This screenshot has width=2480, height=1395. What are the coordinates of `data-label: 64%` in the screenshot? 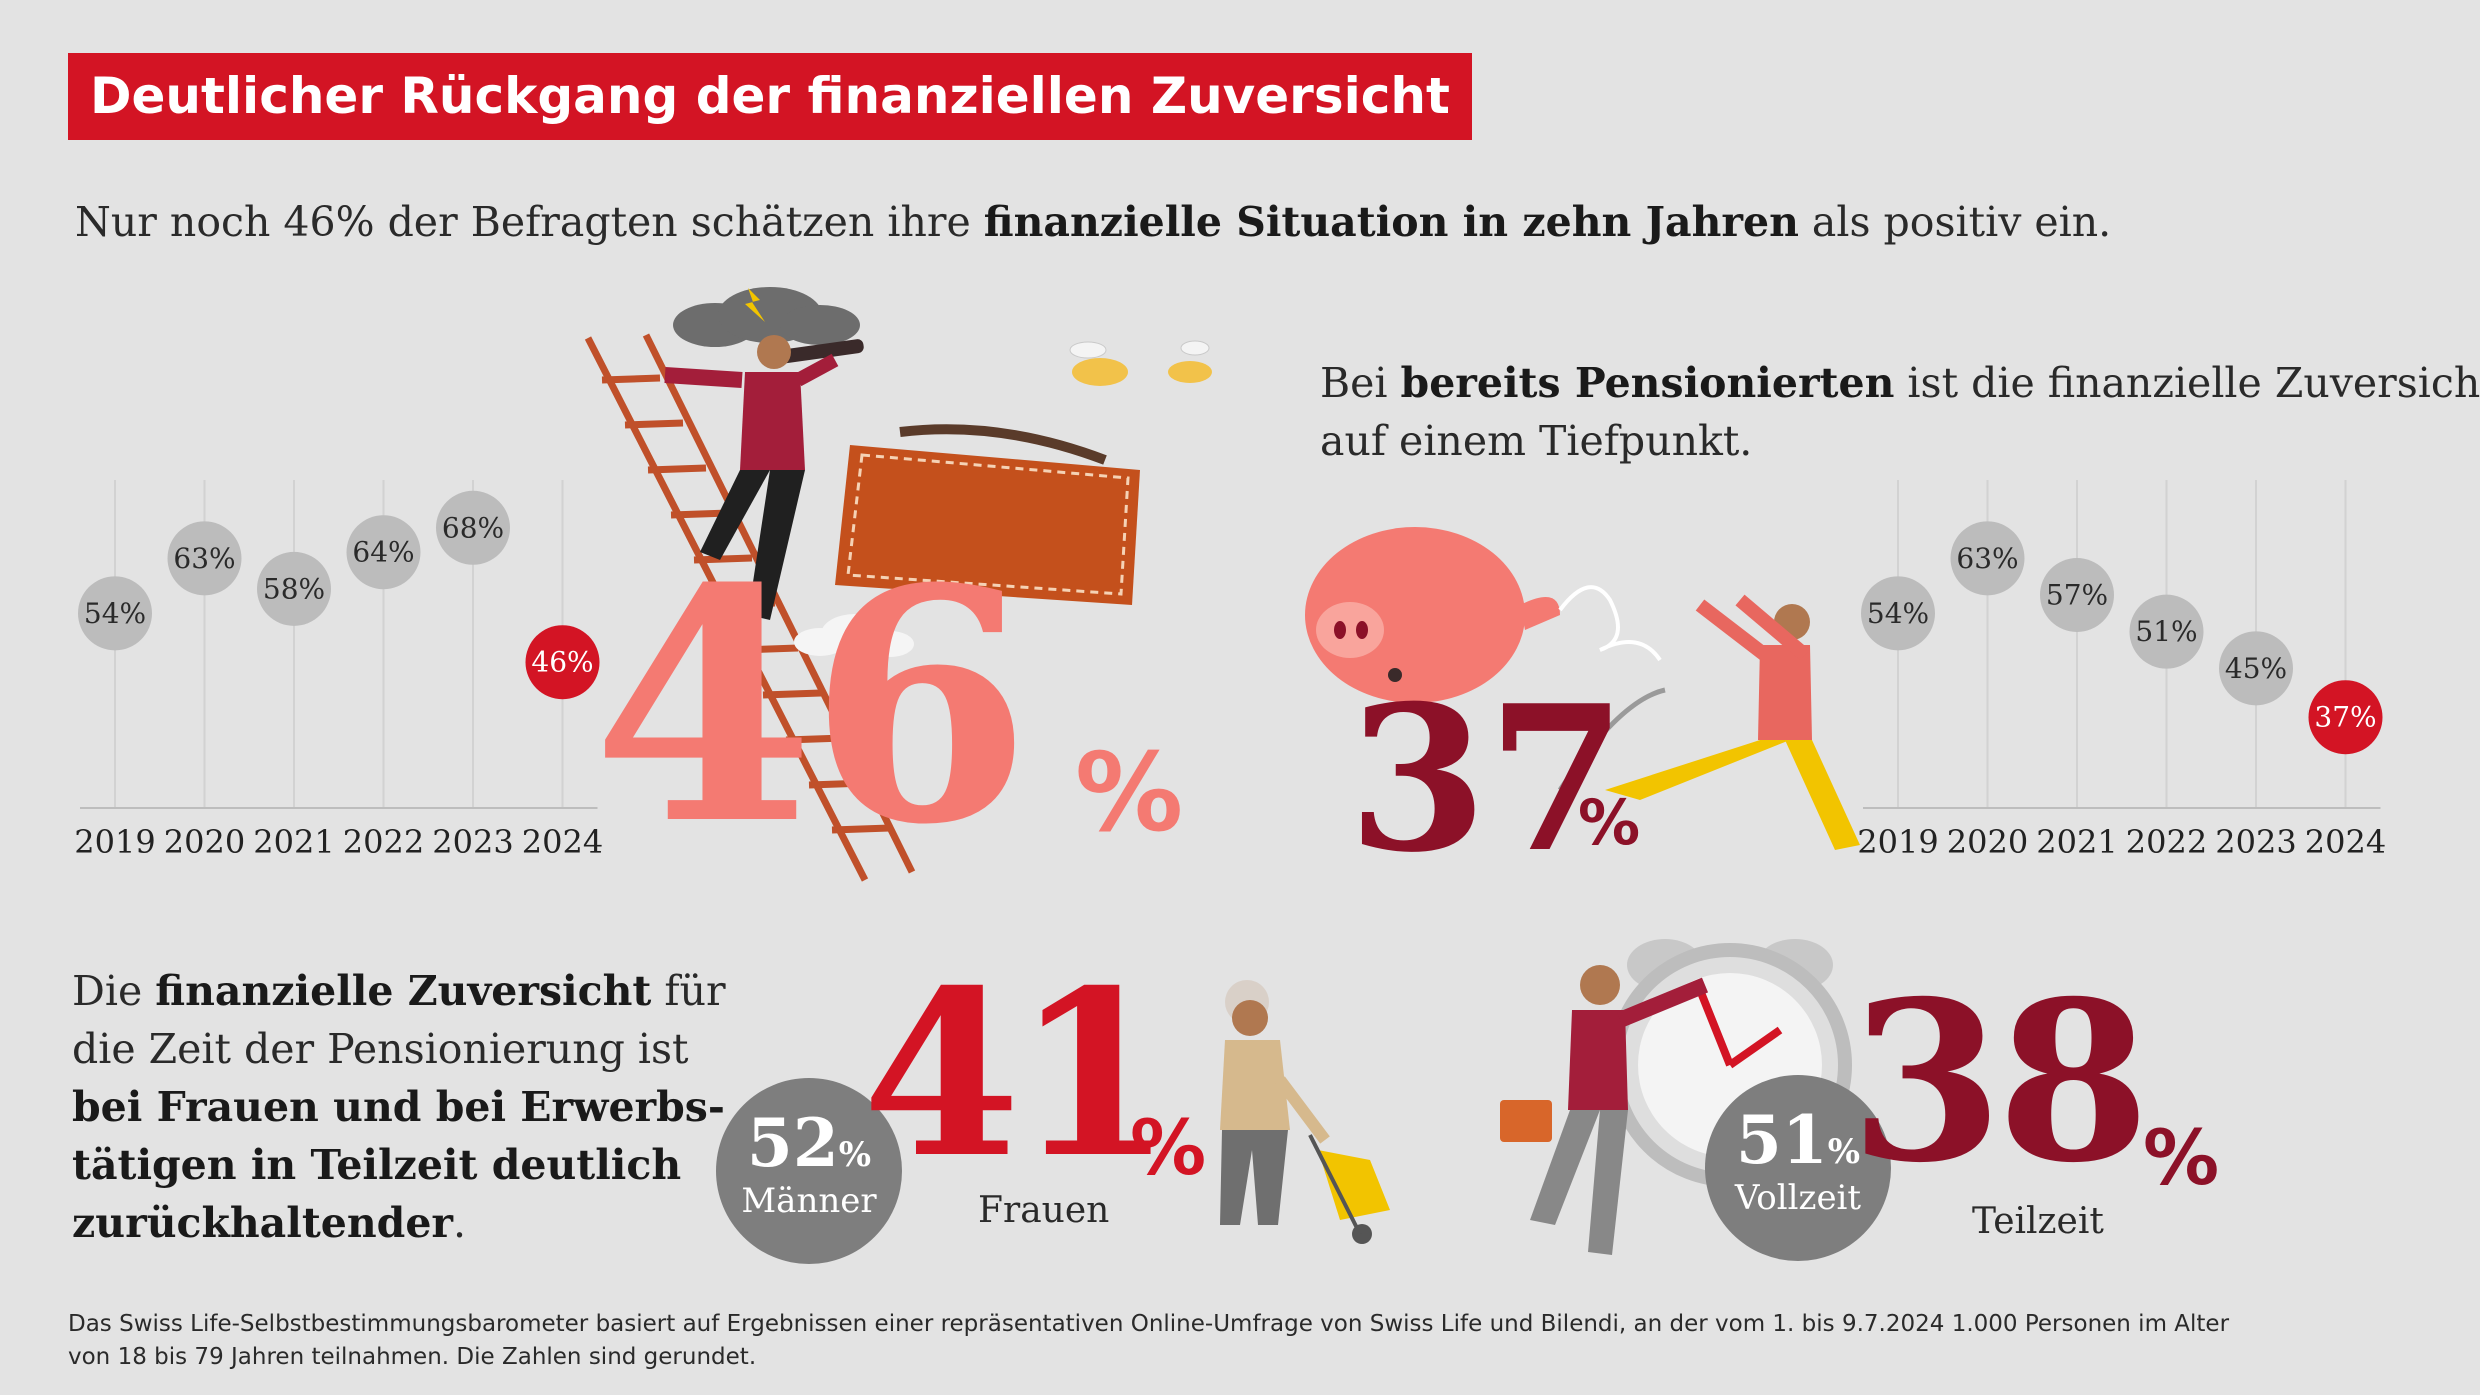 It's located at (383, 552).